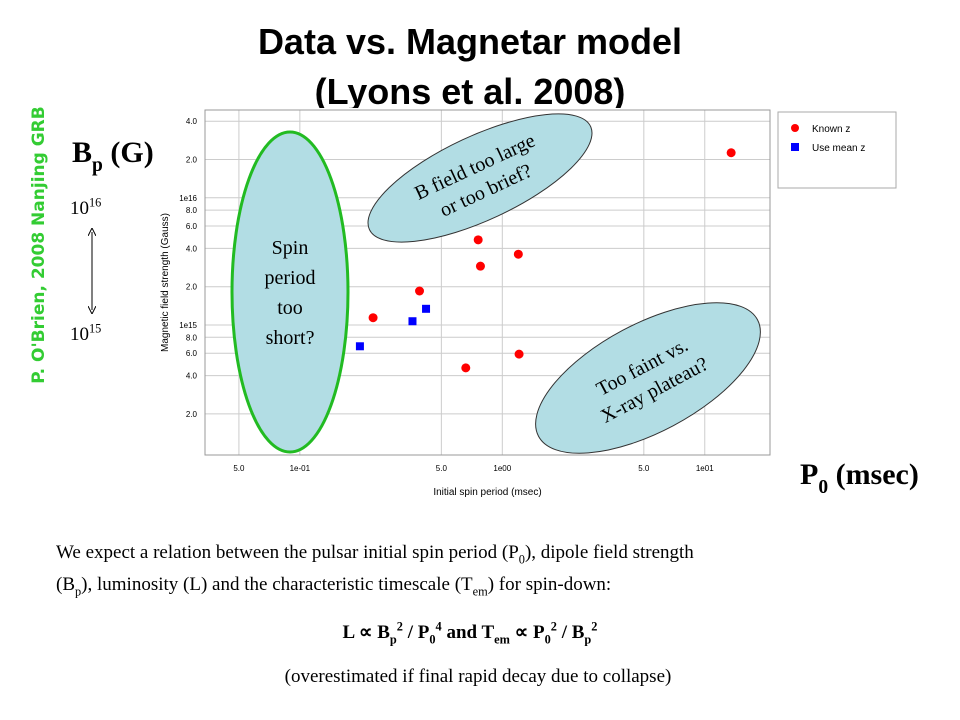 Image resolution: width=960 pixels, height=720 pixels. I want to click on y-tick-label: 1e15, so click(188, 325).